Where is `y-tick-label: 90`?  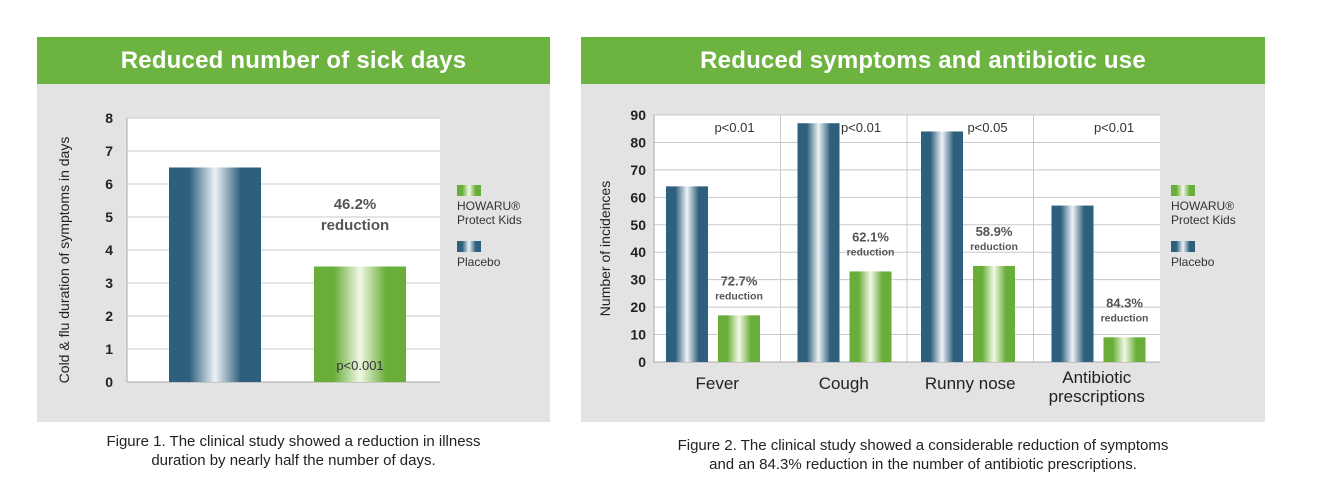
y-tick-label: 90 is located at coordinates (638, 115).